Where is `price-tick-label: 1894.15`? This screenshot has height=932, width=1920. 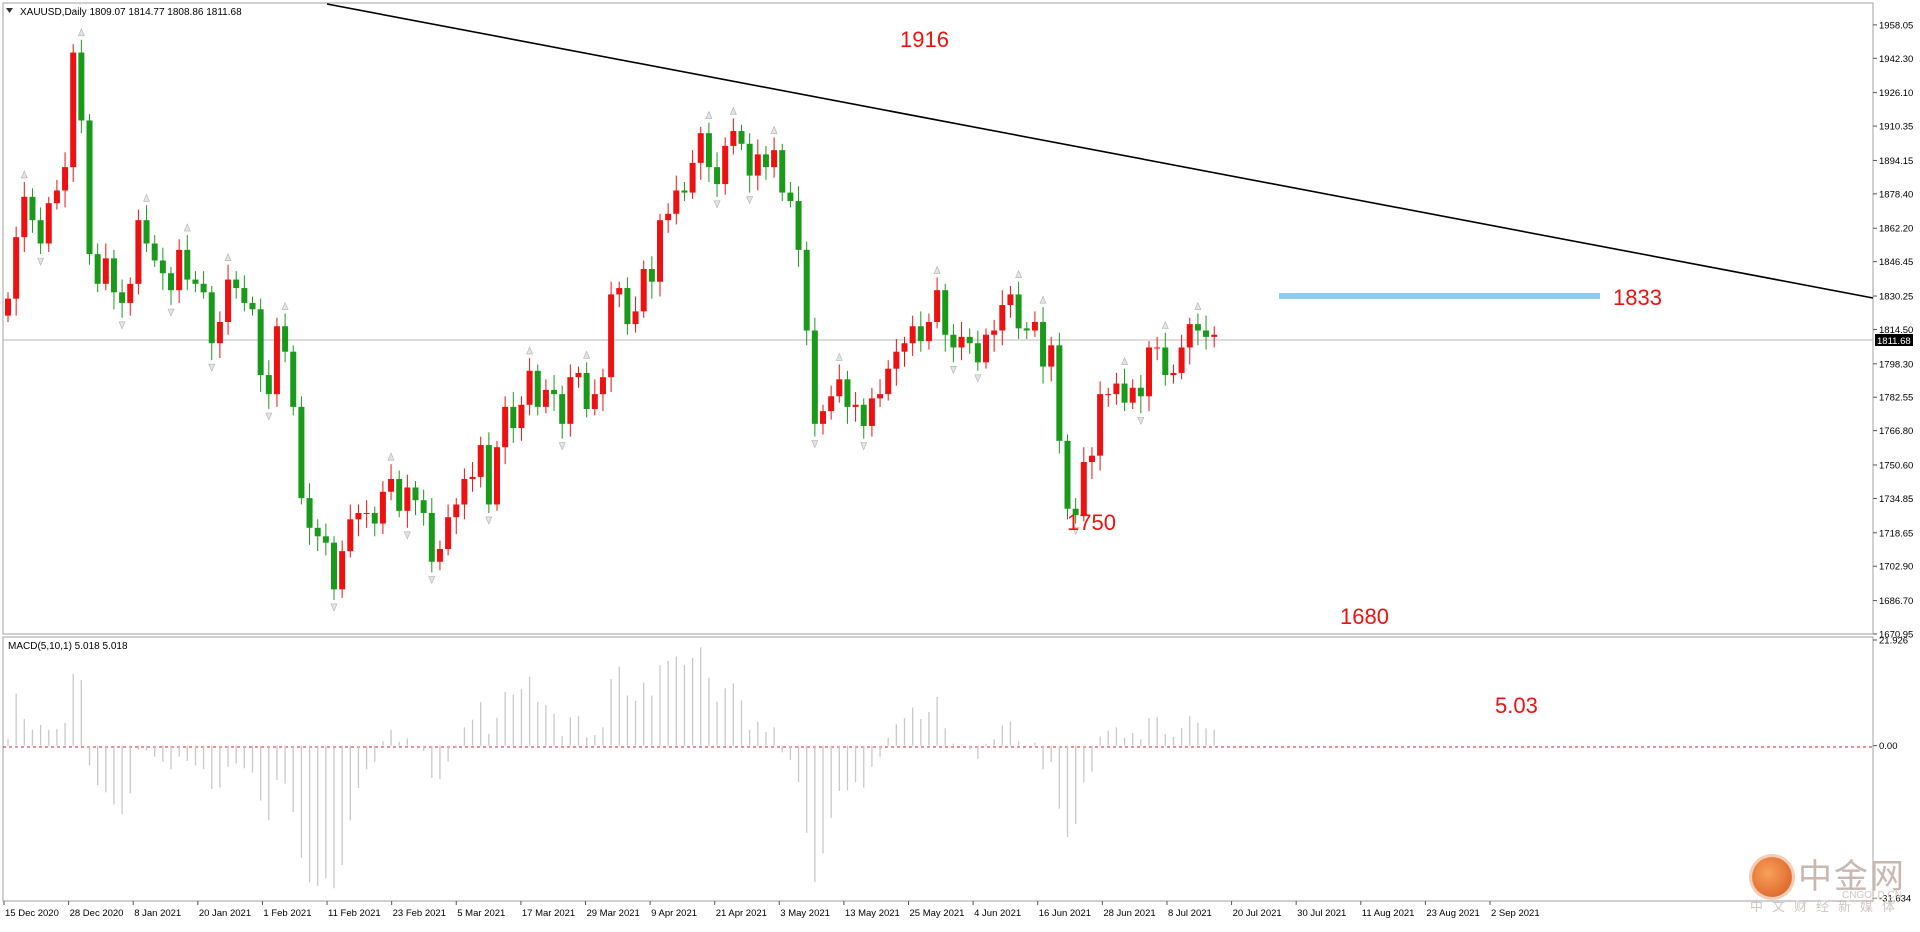 price-tick-label: 1894.15 is located at coordinates (1896, 161).